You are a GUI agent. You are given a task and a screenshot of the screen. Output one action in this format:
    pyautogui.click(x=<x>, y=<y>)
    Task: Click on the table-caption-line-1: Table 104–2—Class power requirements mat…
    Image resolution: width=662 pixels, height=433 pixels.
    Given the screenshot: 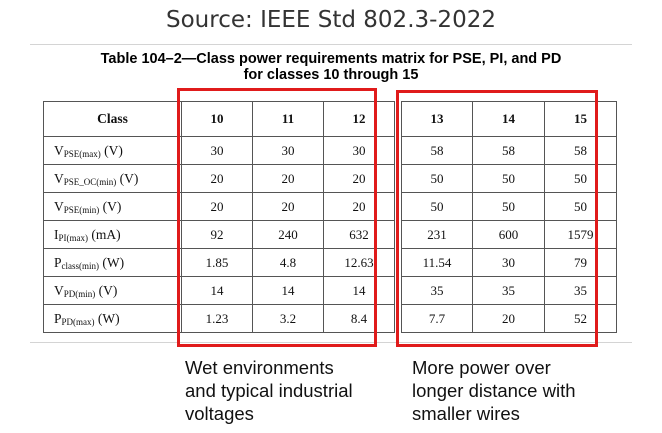 What is the action you would take?
    pyautogui.click(x=331, y=59)
    